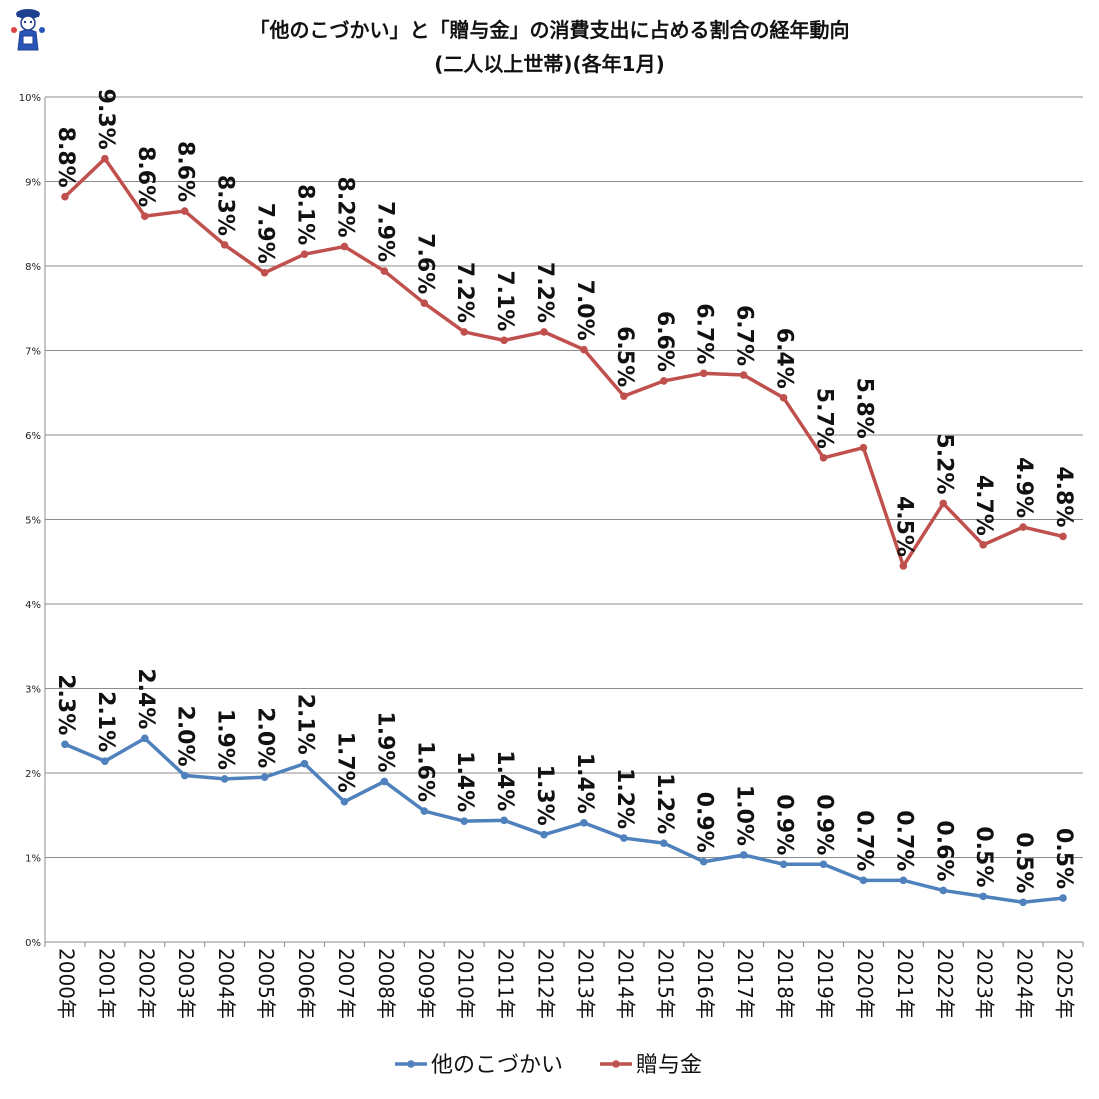 The height and width of the screenshot is (1099, 1099). What do you see at coordinates (549, 64) in the screenshot?
I see `chart-title-line2: (二人以上世帯)(各年1月)` at bounding box center [549, 64].